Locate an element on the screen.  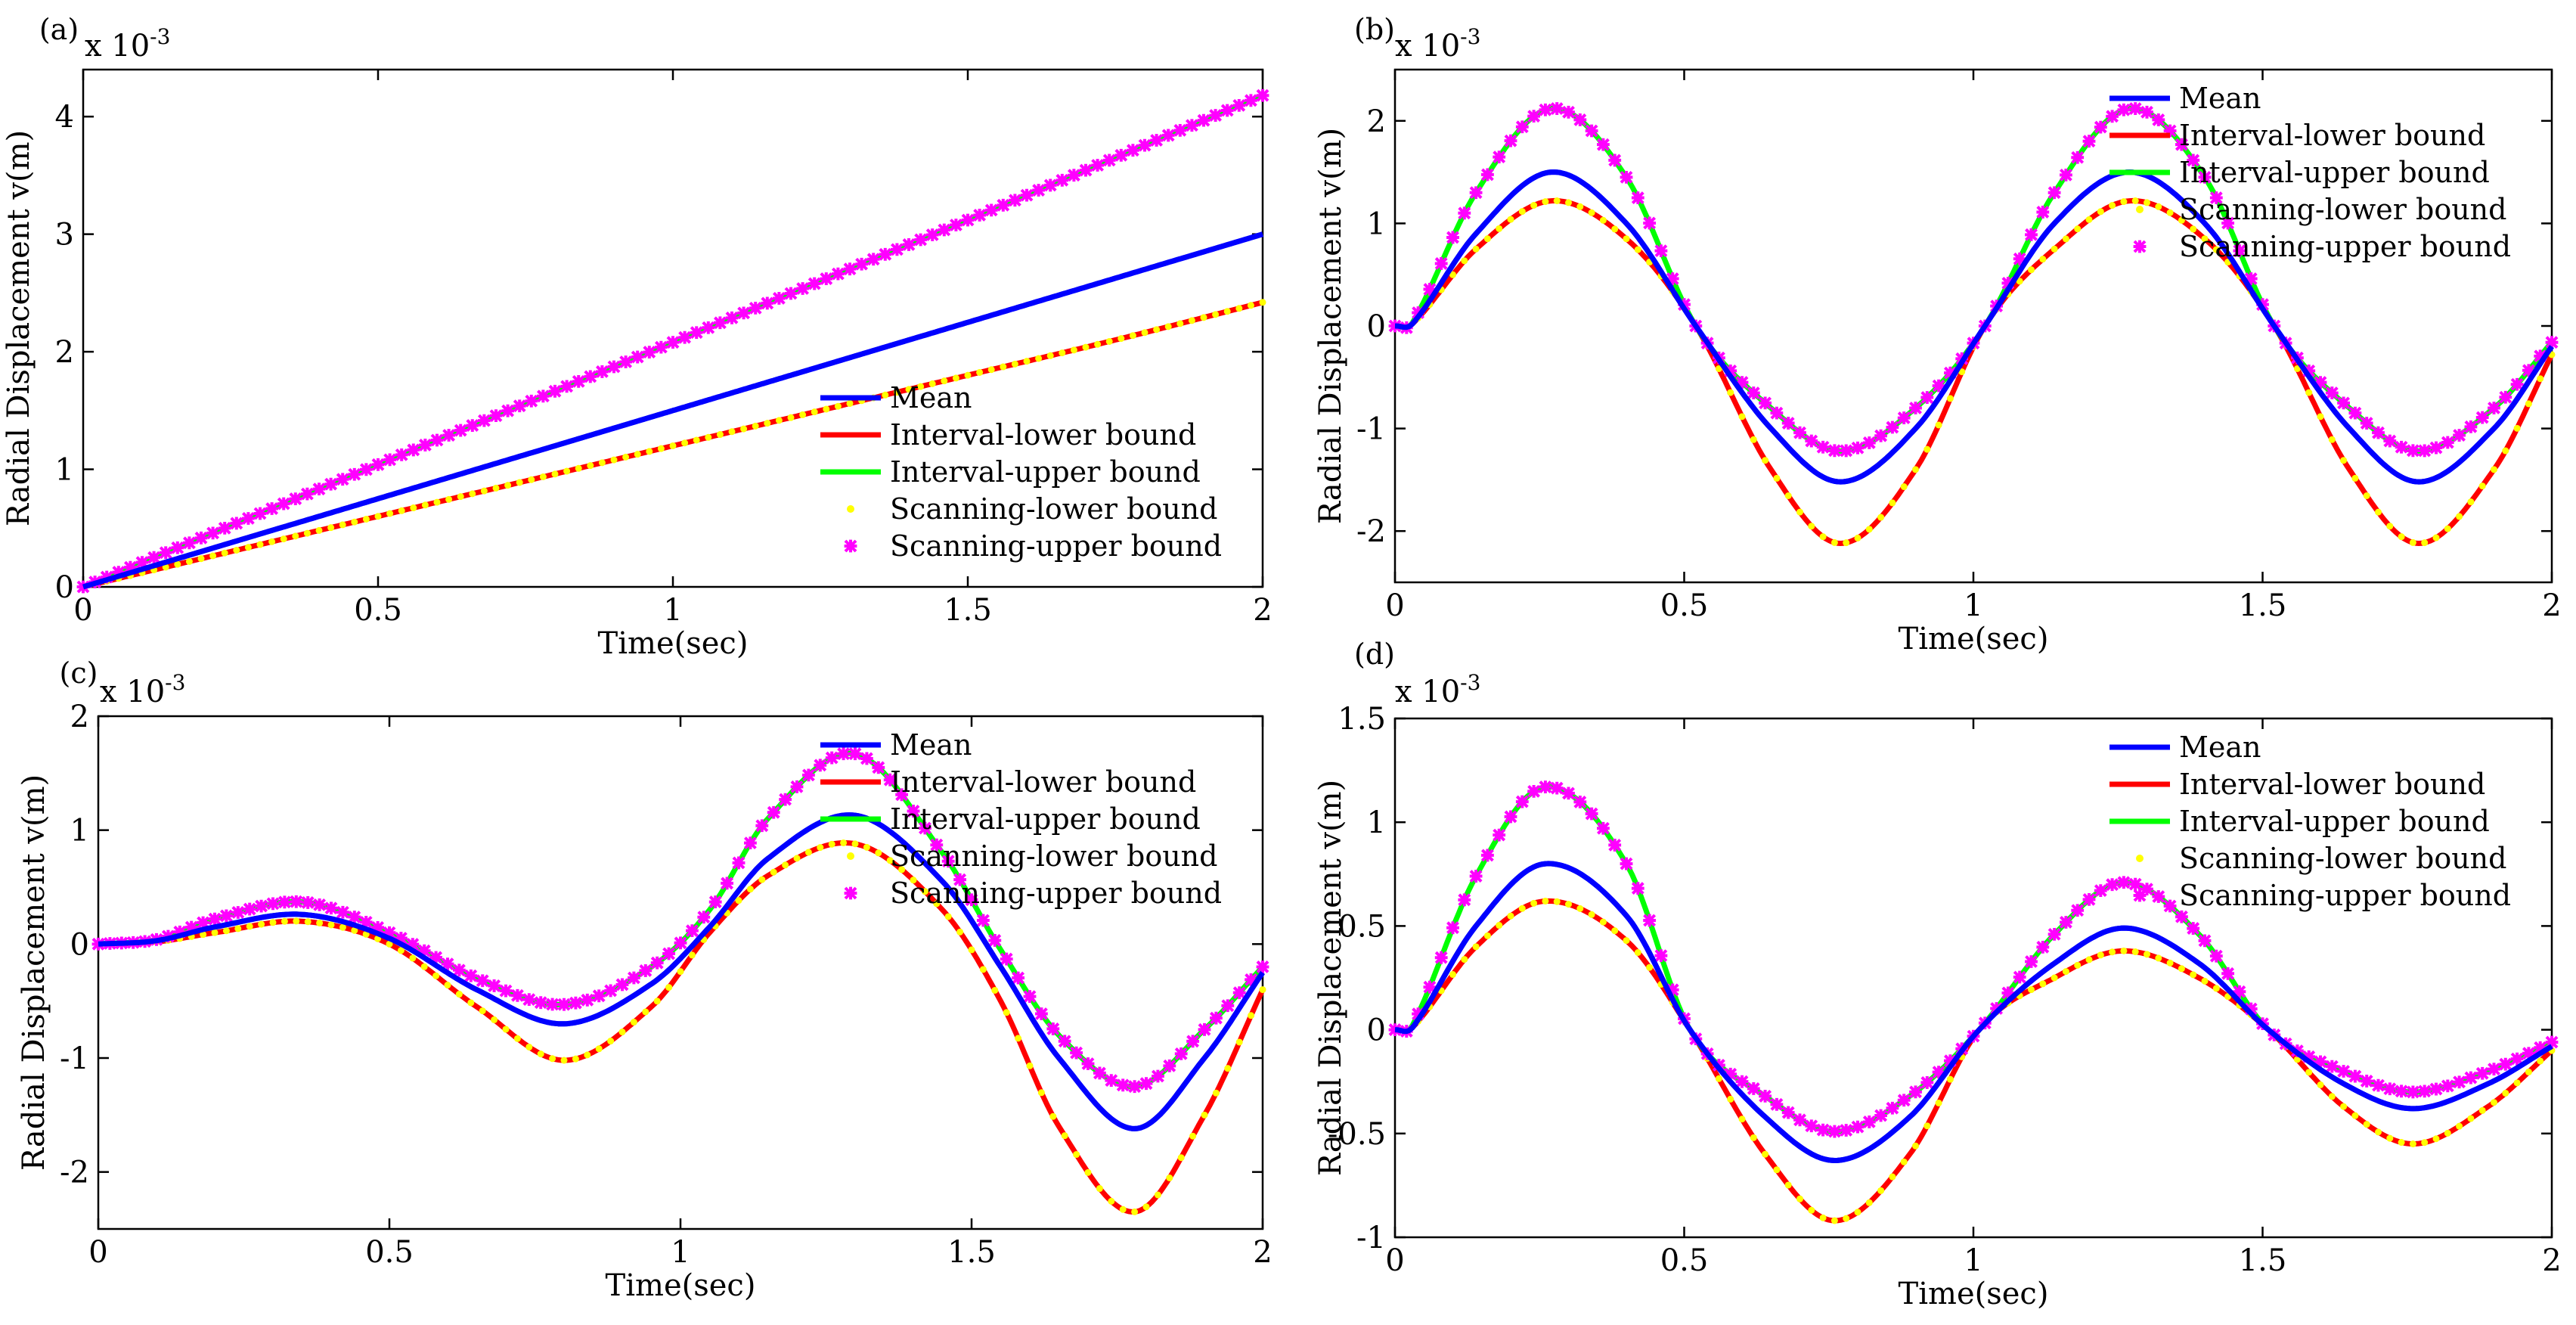
legend-entry-scanning-upper-bound-swatch is located at coordinates (850, 546).